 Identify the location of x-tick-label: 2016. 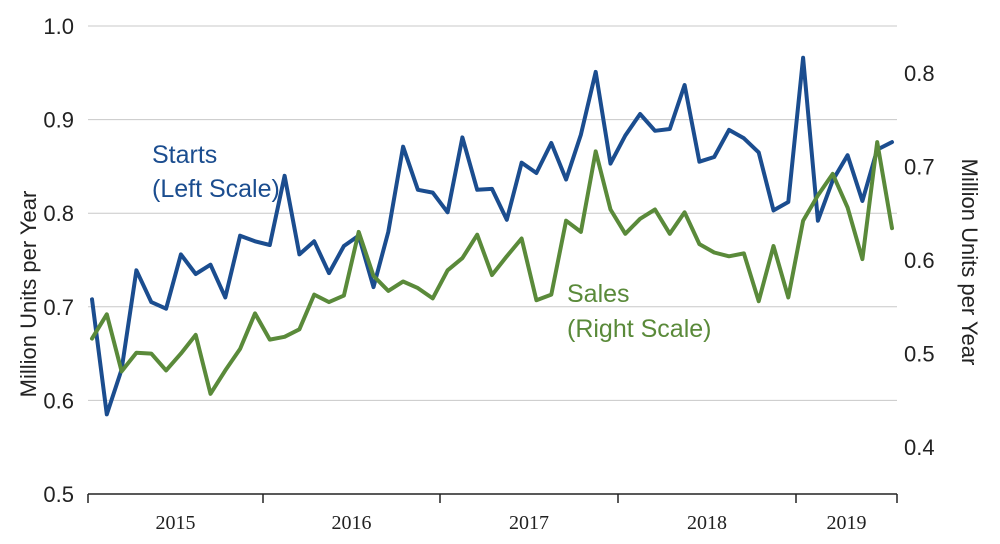
(352, 523).